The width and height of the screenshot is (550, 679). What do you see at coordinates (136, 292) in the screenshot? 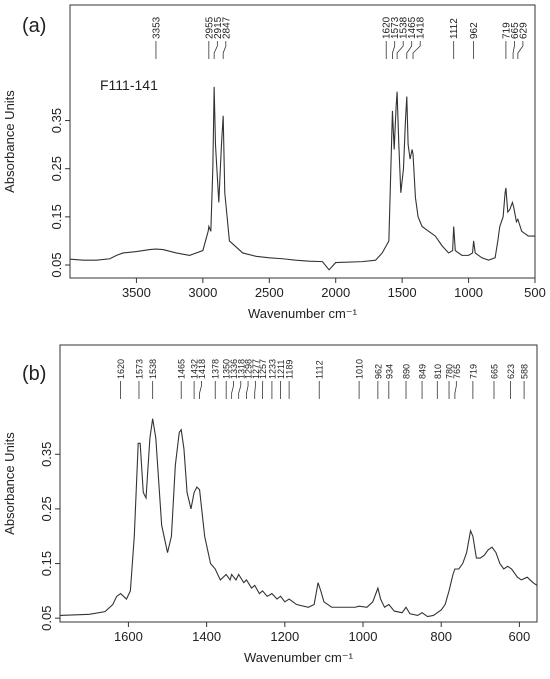
I see `x-tick-label: 3500` at bounding box center [136, 292].